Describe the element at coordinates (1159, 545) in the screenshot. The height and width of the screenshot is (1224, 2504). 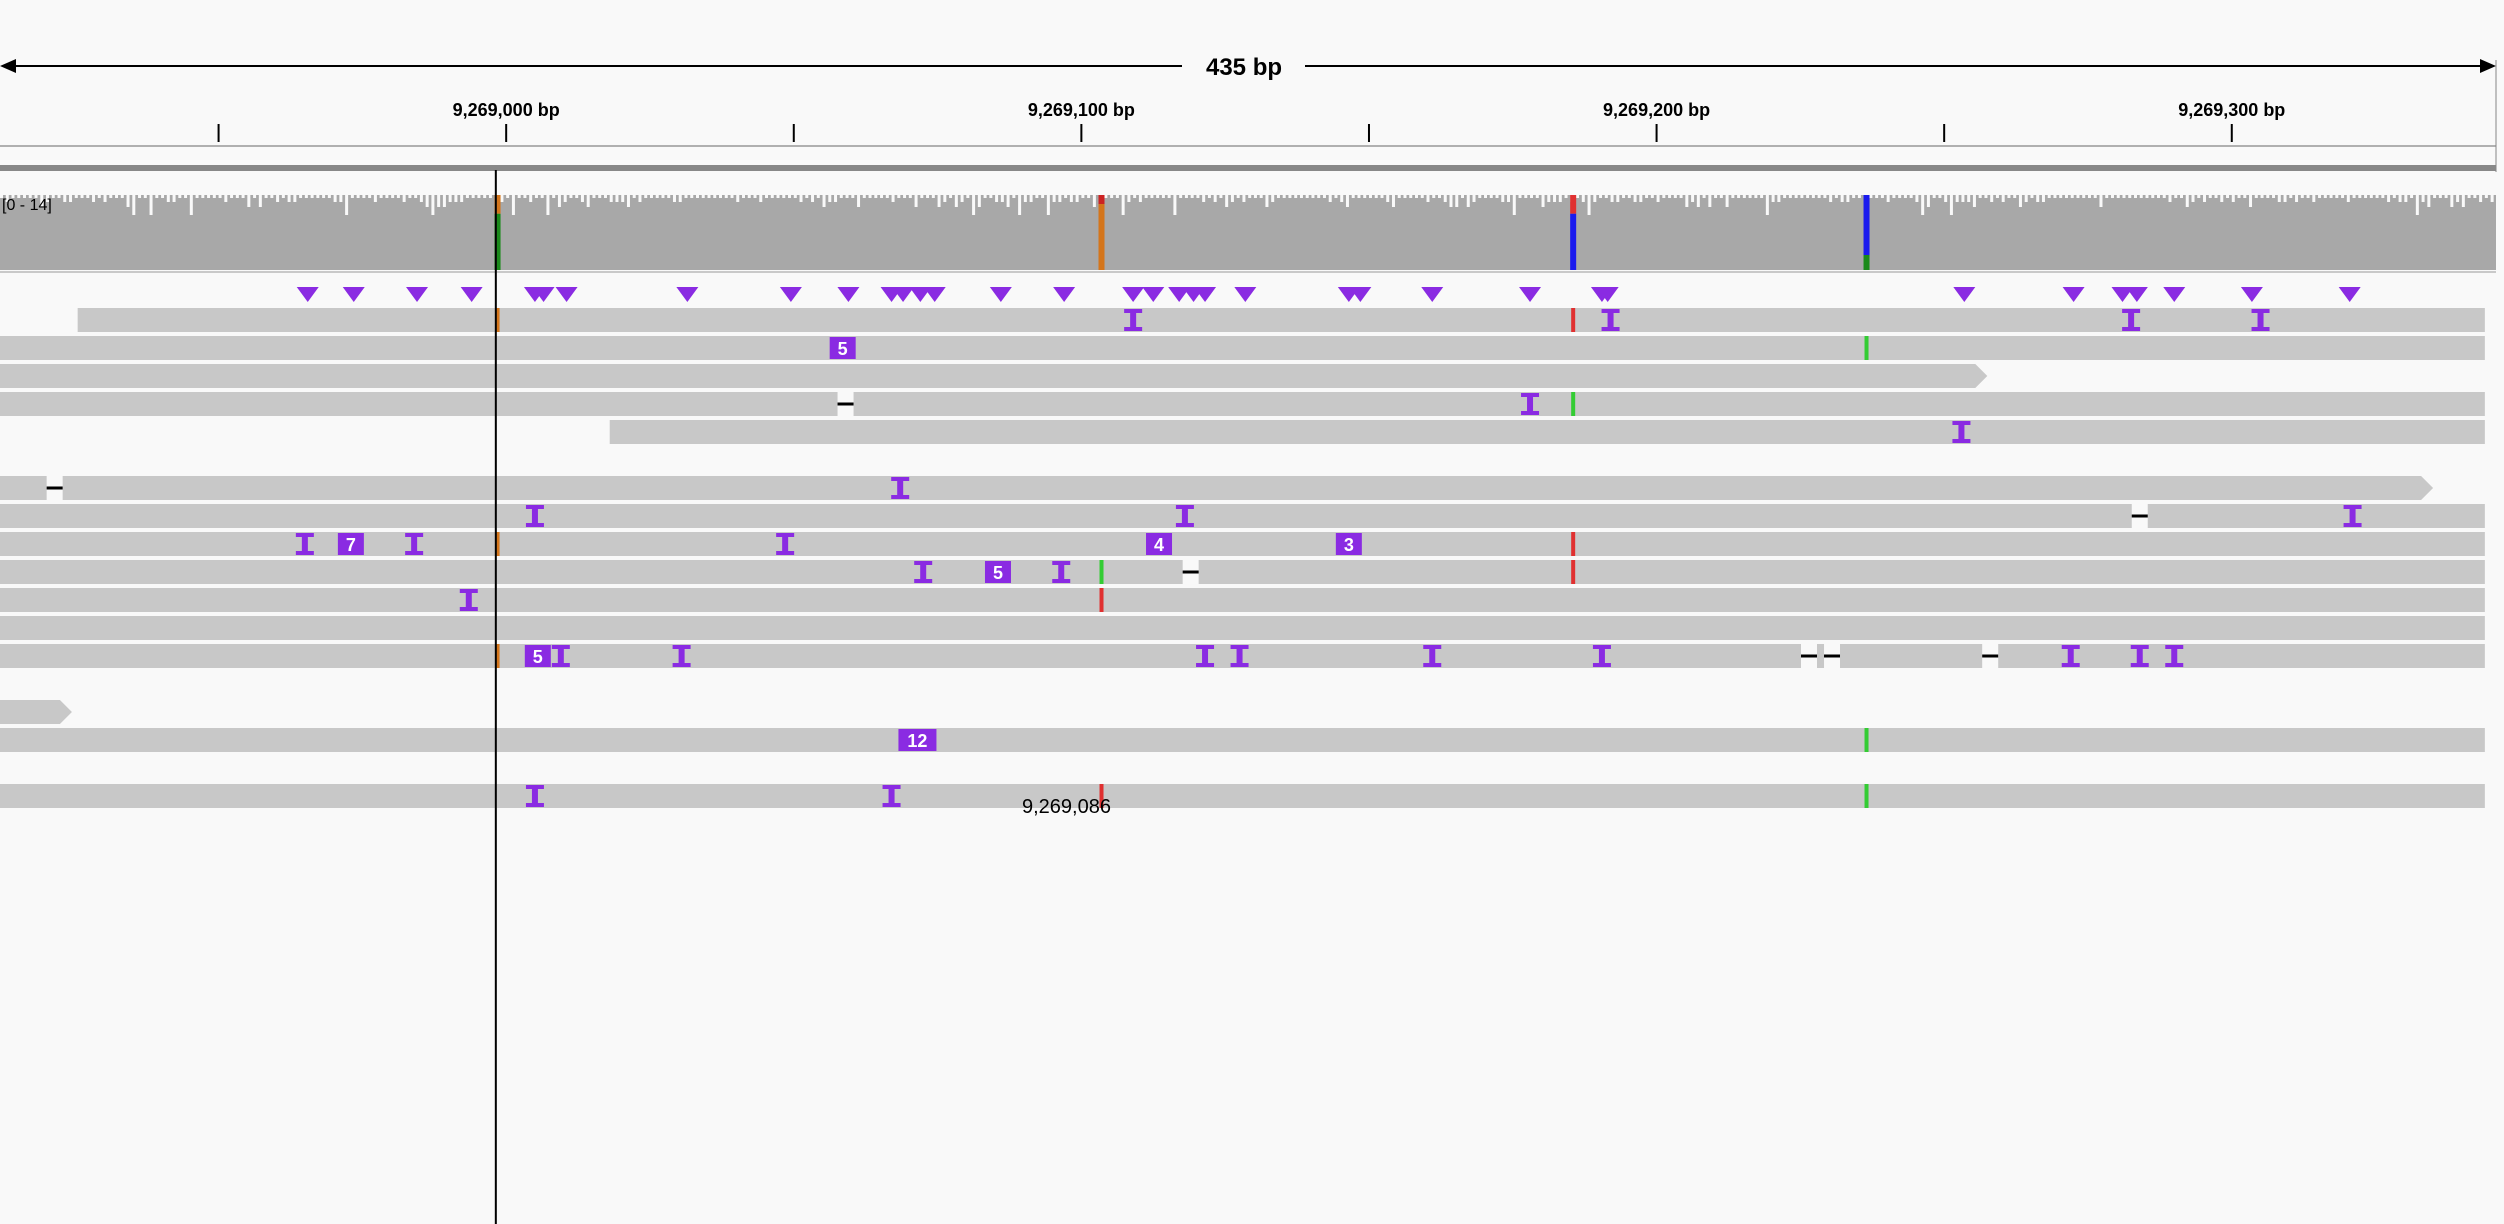
I see `insertion-length-label: 4` at that location.